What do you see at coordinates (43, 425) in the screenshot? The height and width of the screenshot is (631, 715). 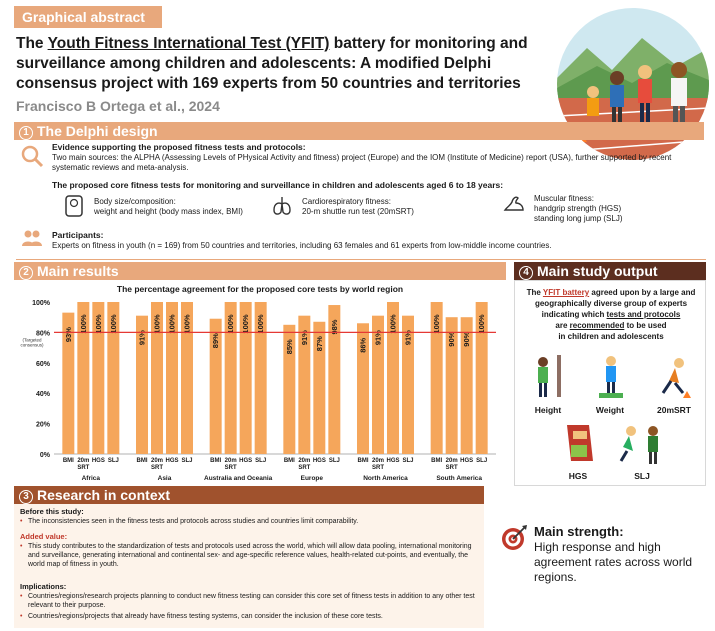 I see `y-tick-label: 20%` at bounding box center [43, 425].